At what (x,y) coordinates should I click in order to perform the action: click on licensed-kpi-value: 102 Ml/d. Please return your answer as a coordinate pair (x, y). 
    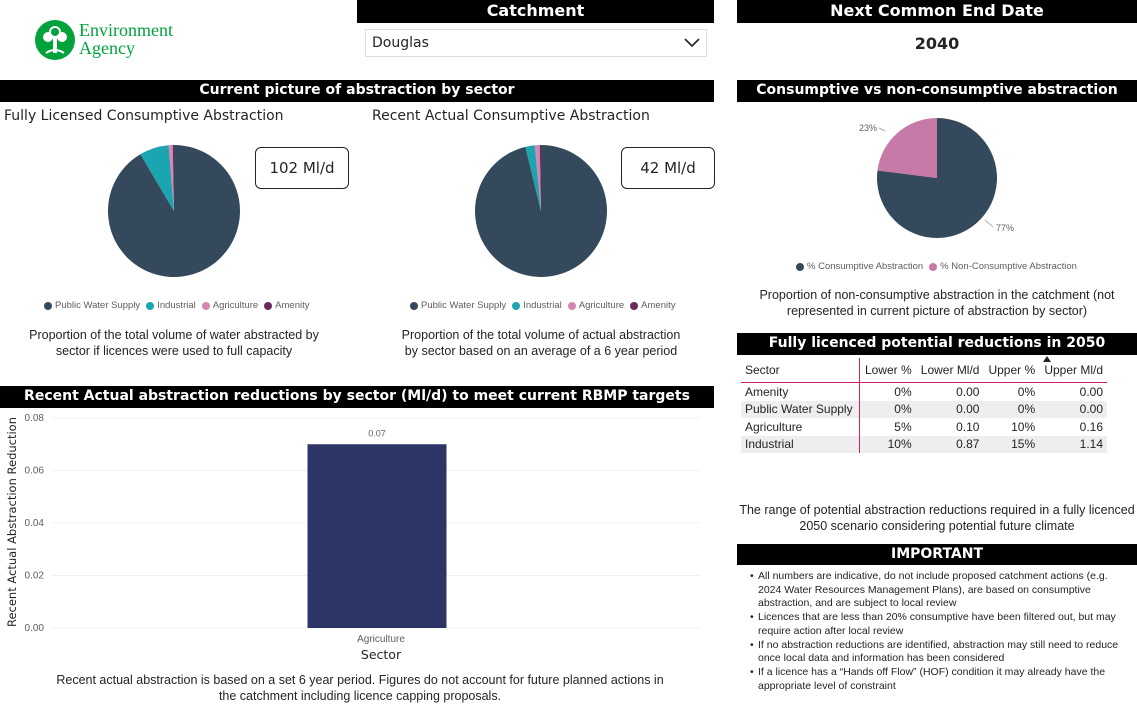
    Looking at the image, I should click on (302, 168).